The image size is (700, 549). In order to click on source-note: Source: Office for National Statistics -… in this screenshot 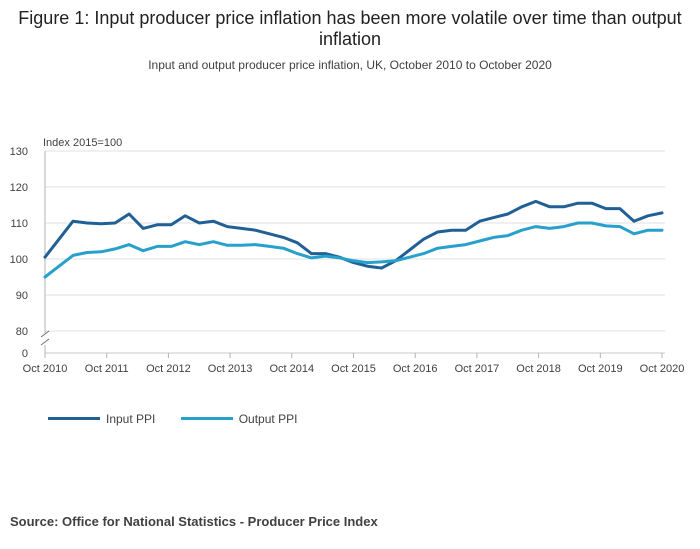, I will do `click(194, 521)`.